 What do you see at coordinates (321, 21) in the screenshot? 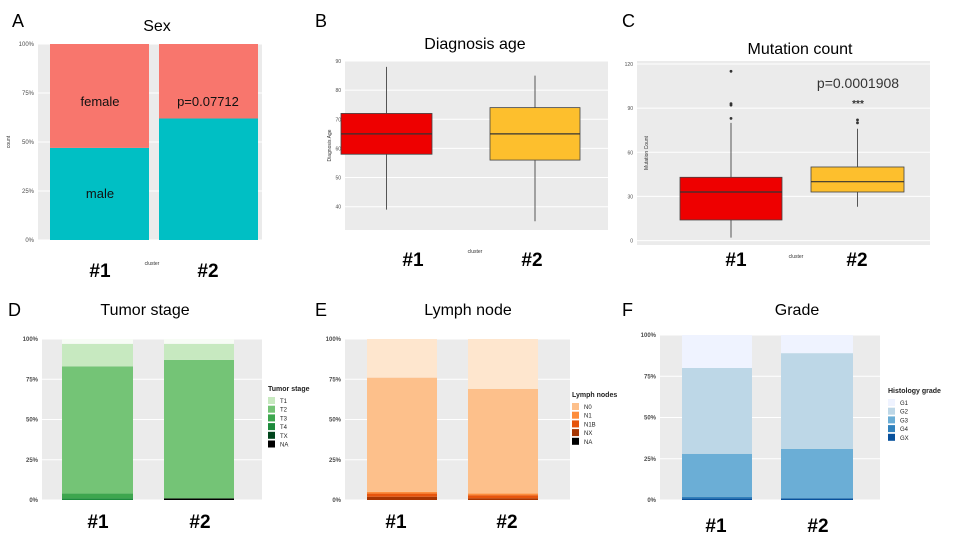
I see `panel-label: B` at bounding box center [321, 21].